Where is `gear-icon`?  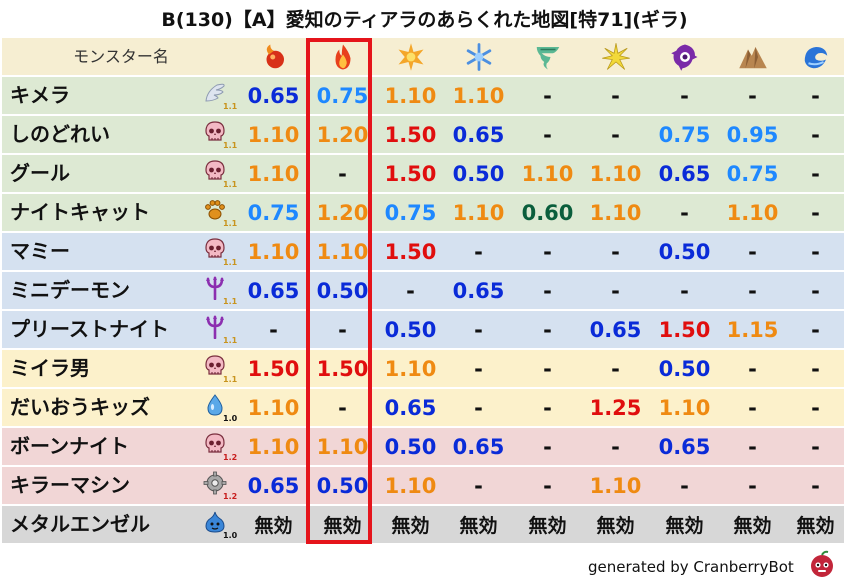
gear-icon is located at coordinates (215, 483).